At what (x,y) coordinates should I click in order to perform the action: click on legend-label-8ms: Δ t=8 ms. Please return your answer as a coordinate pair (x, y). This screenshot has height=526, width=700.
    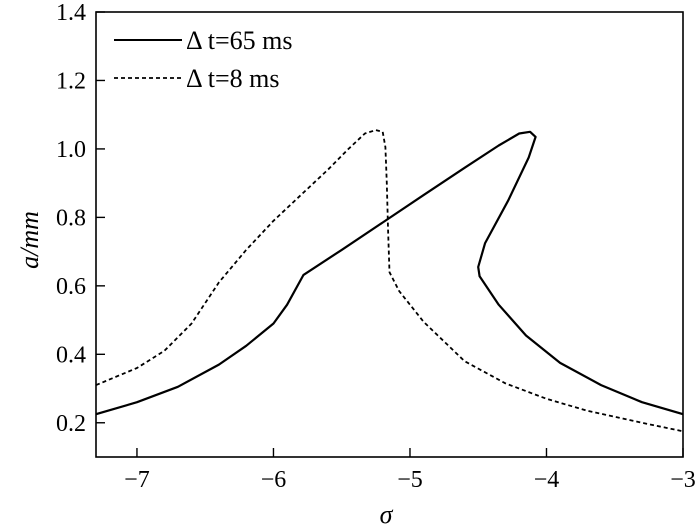
    Looking at the image, I should click on (233, 78).